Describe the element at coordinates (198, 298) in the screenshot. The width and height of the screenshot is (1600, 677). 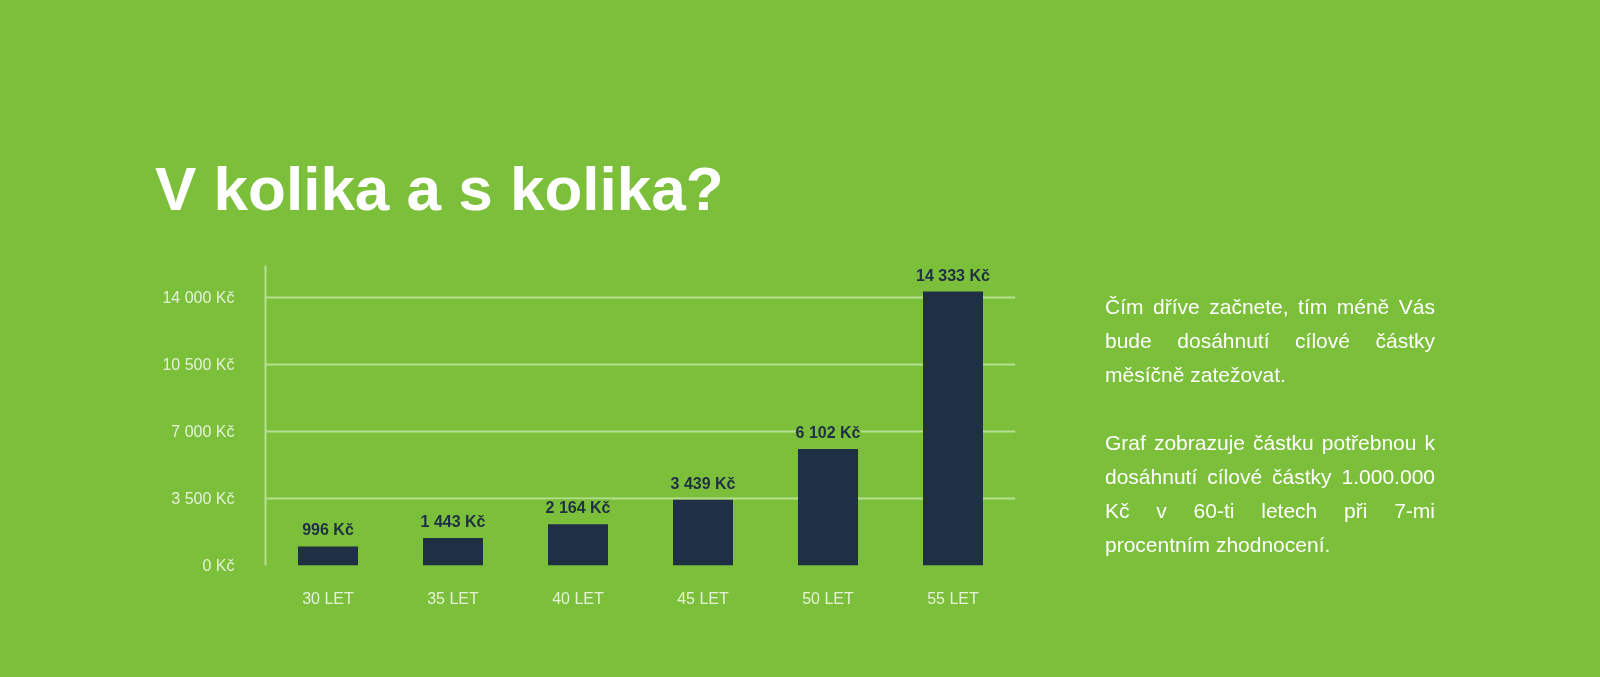
I see `y-tick-label: 14 000 Kč` at that location.